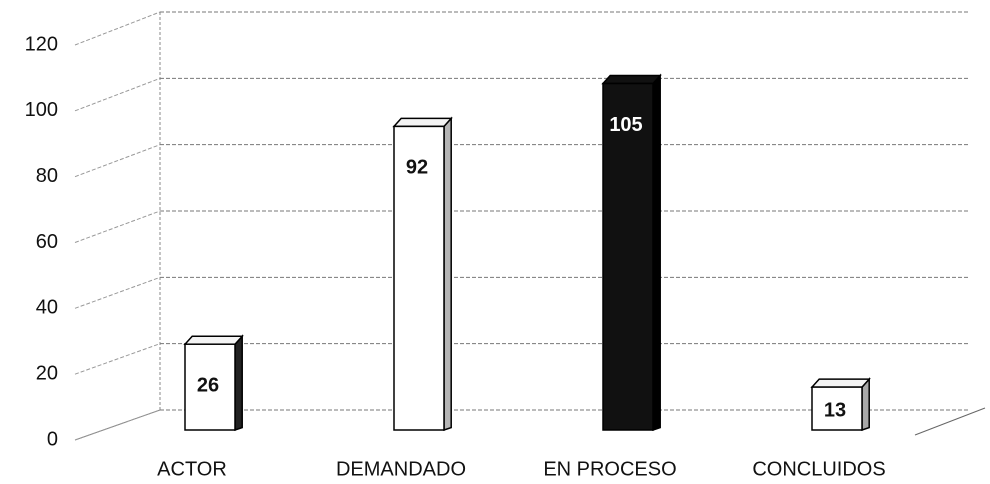  I want to click on x-tick-label: EN PROCESO, so click(609, 469).